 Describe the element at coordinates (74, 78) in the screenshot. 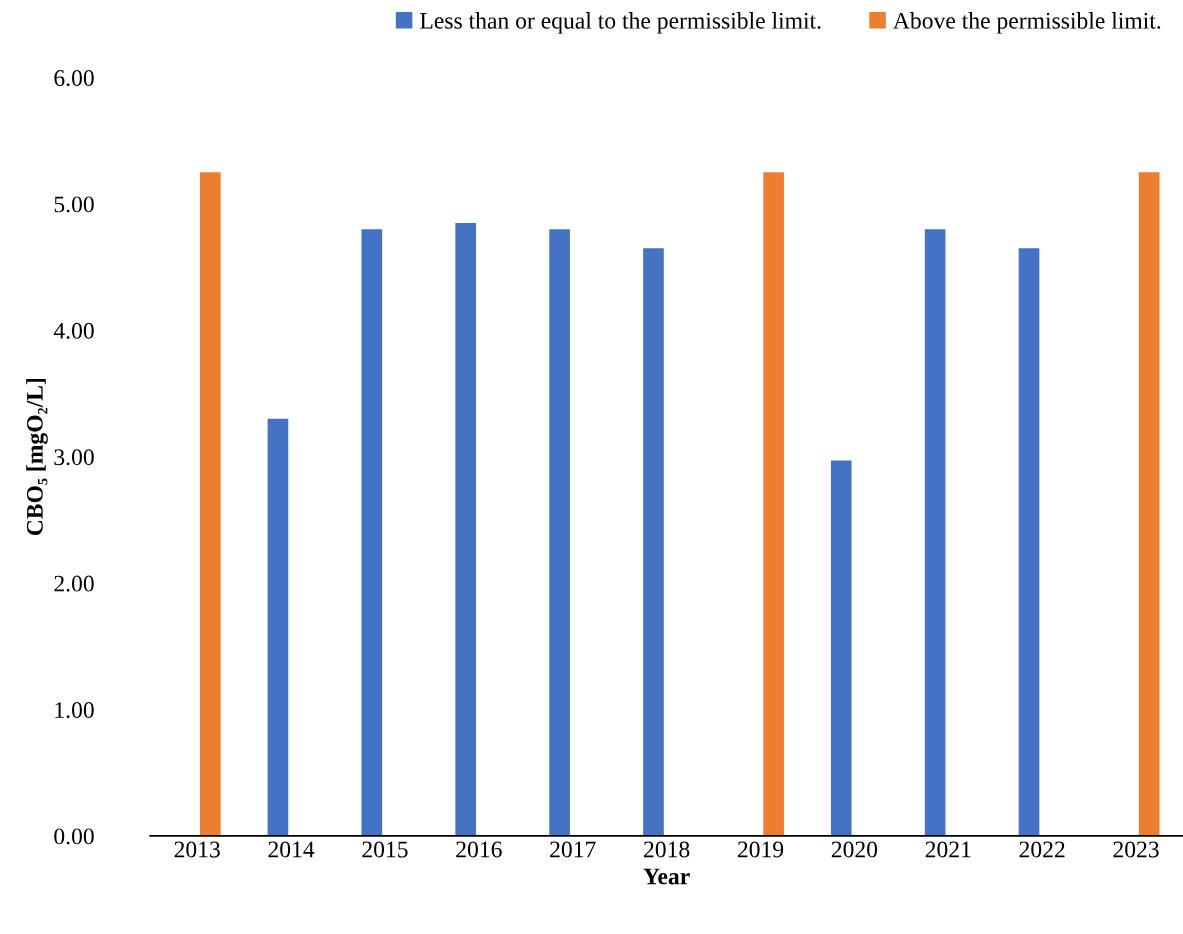

I see `y-tick-label: 6.00` at that location.